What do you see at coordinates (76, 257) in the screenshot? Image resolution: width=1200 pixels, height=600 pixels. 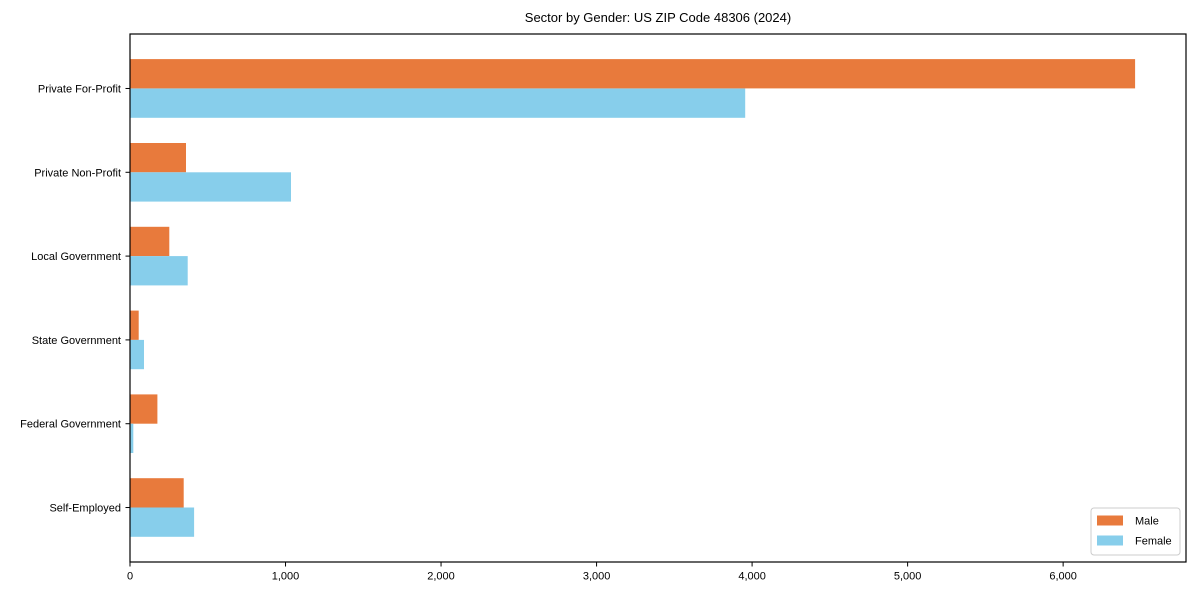 I see `y-tick-label-2: Local Government` at bounding box center [76, 257].